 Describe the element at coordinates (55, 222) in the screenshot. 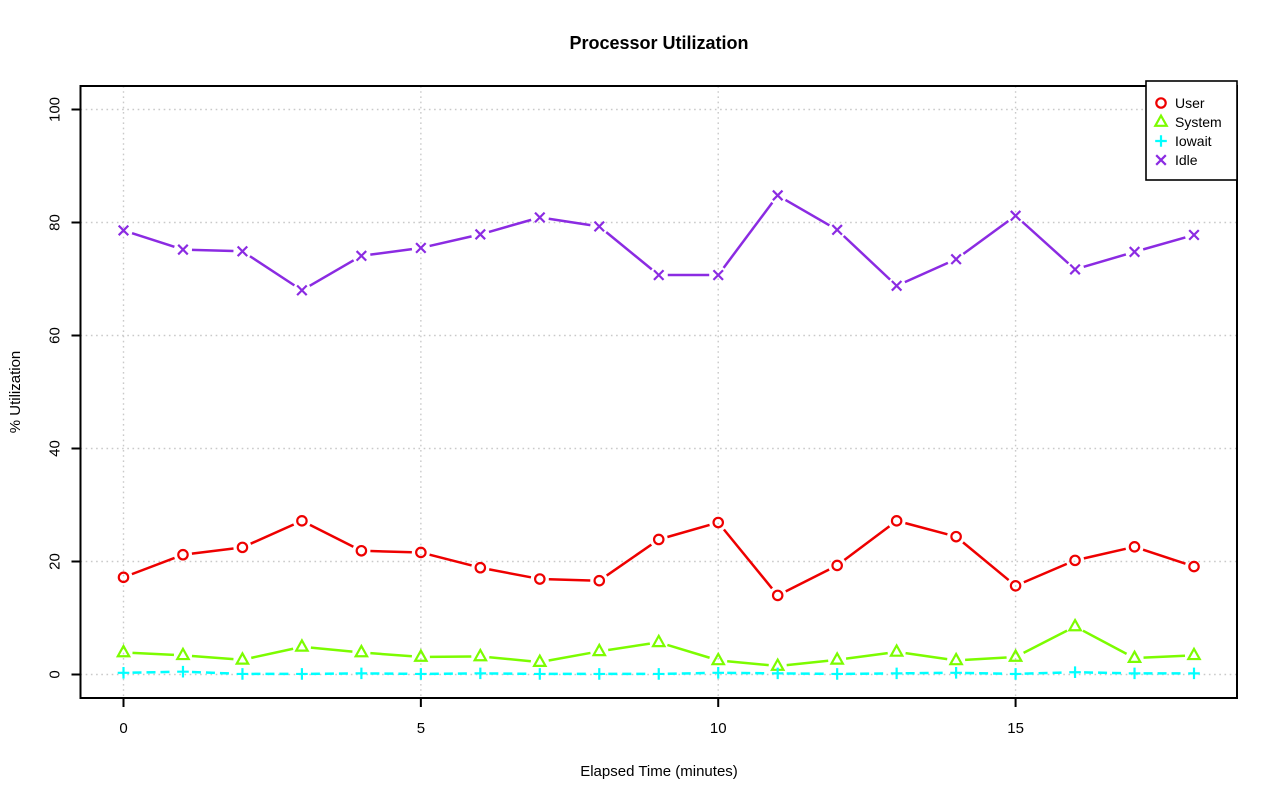

I see `y-tick-label: 80` at that location.